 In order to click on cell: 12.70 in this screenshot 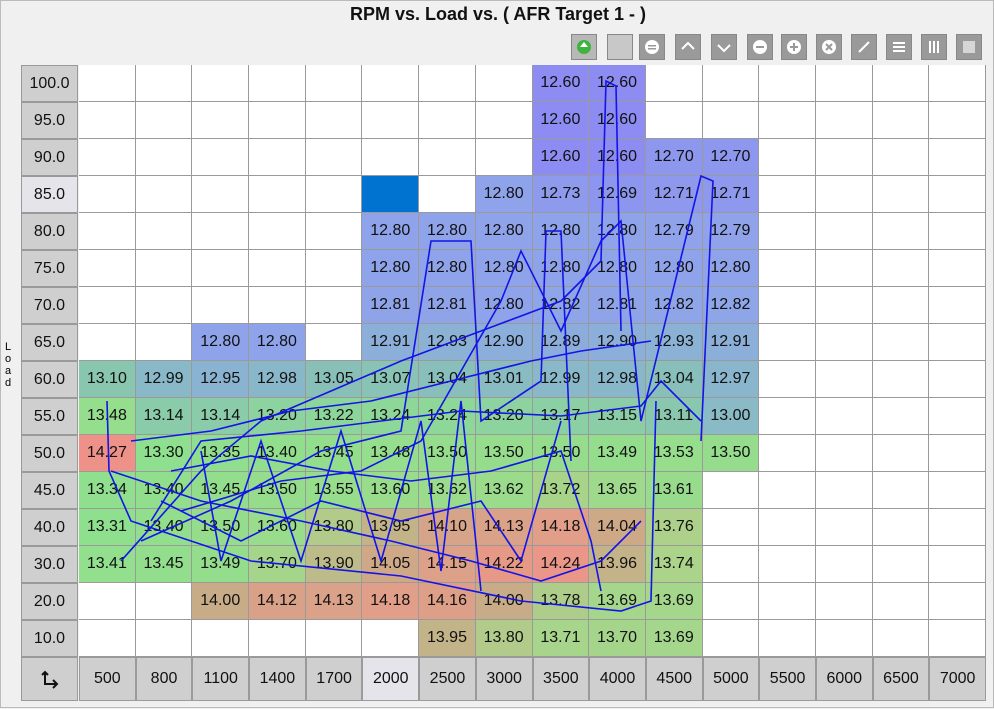, I will do `click(731, 157)`.